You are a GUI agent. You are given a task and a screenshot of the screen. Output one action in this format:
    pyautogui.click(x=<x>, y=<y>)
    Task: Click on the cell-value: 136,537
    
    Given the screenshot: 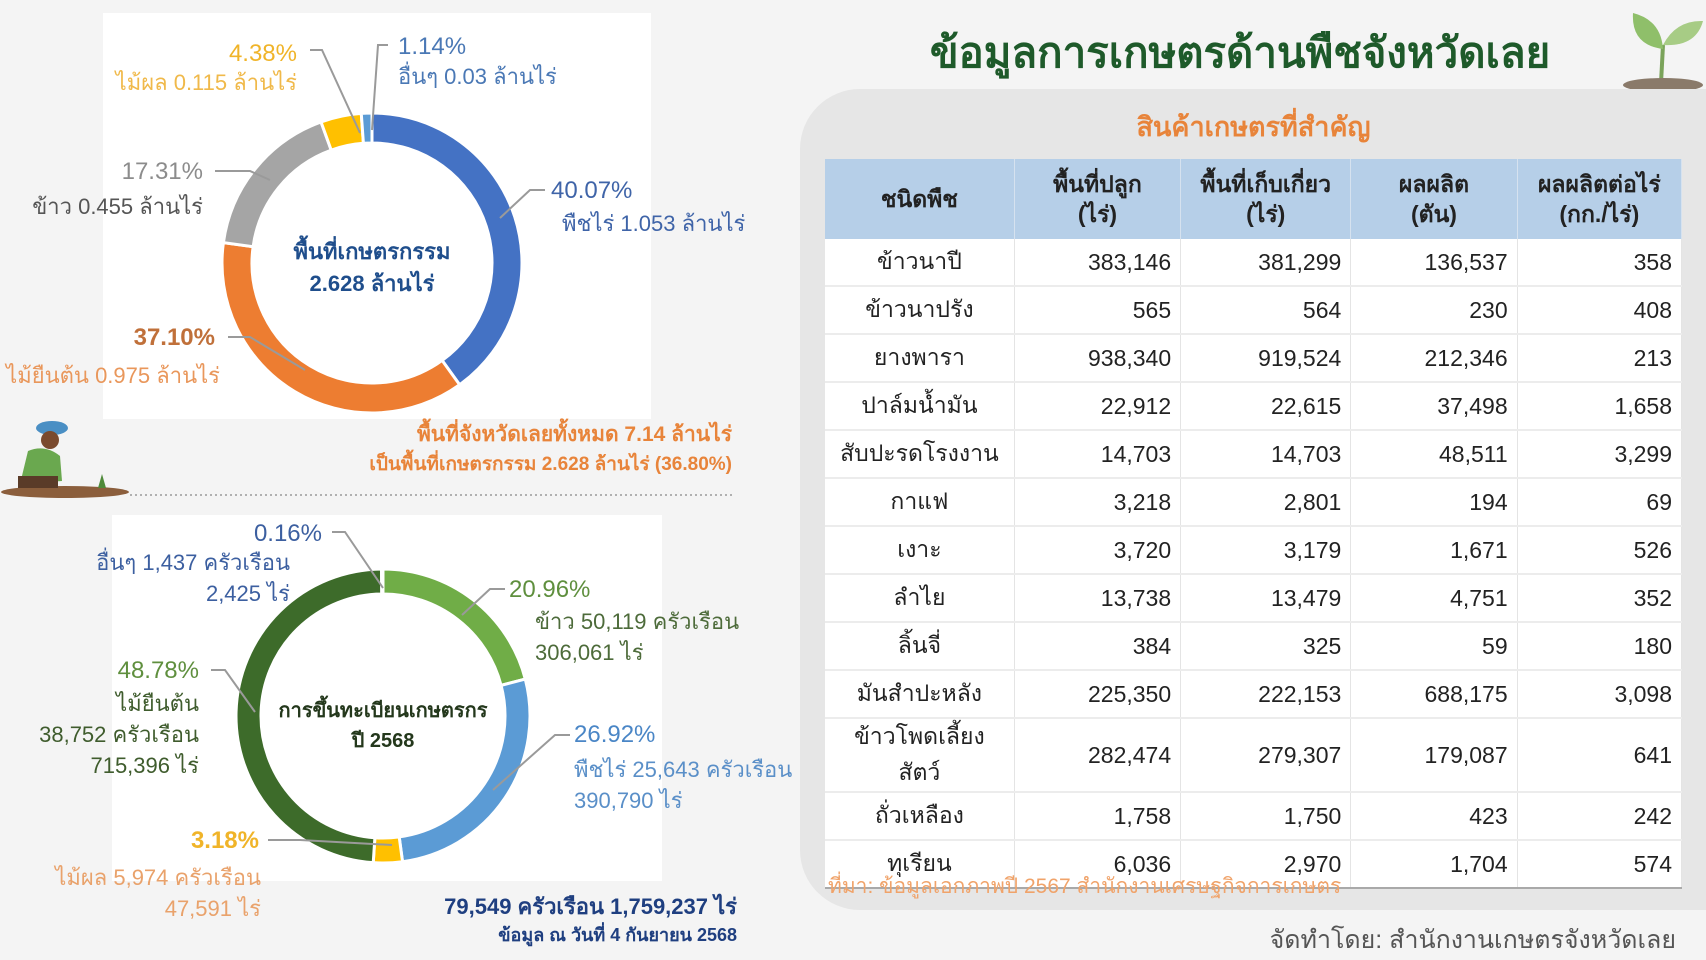 What is the action you would take?
    pyautogui.click(x=1434, y=263)
    